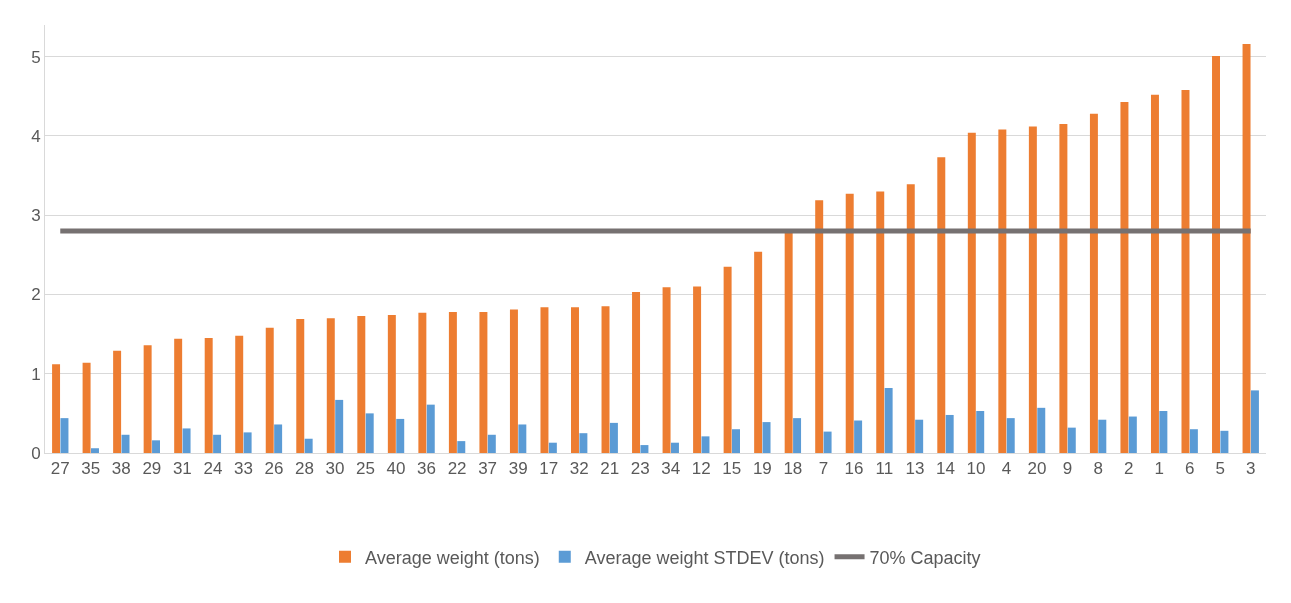  Describe the element at coordinates (671, 469) in the screenshot. I see `x-tick-label: 34` at that location.